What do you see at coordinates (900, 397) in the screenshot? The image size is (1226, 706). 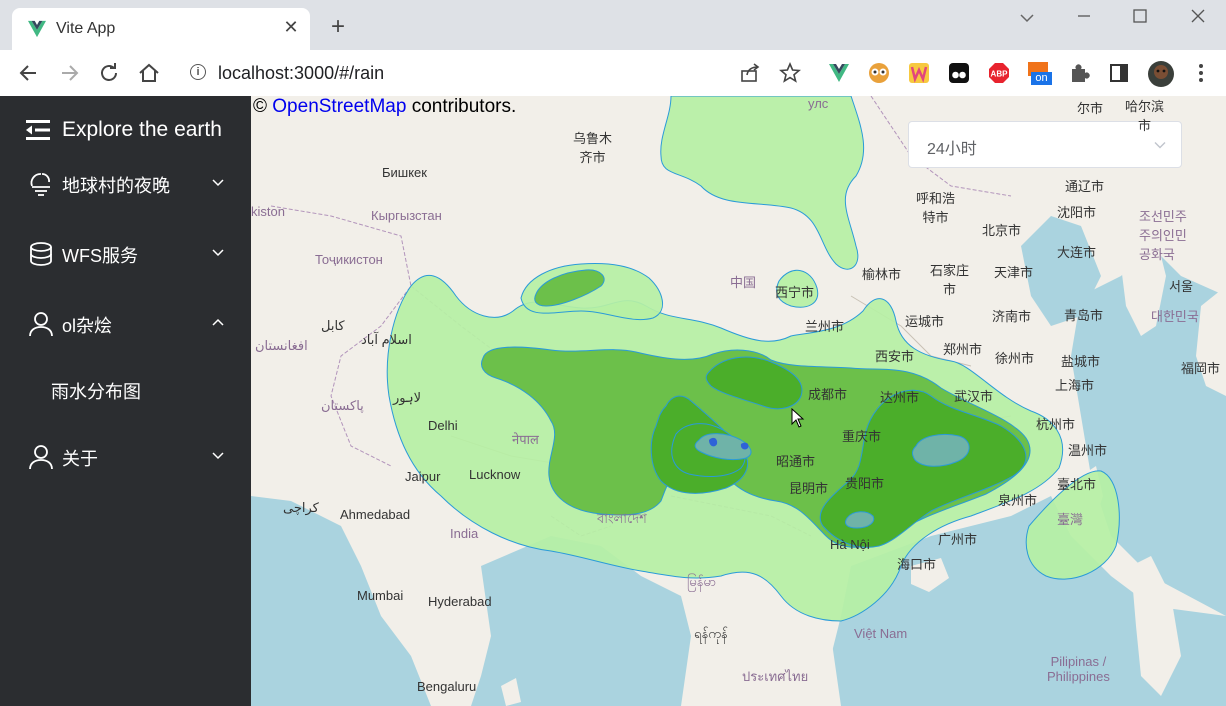 I see `label-dazhou: 达州市` at bounding box center [900, 397].